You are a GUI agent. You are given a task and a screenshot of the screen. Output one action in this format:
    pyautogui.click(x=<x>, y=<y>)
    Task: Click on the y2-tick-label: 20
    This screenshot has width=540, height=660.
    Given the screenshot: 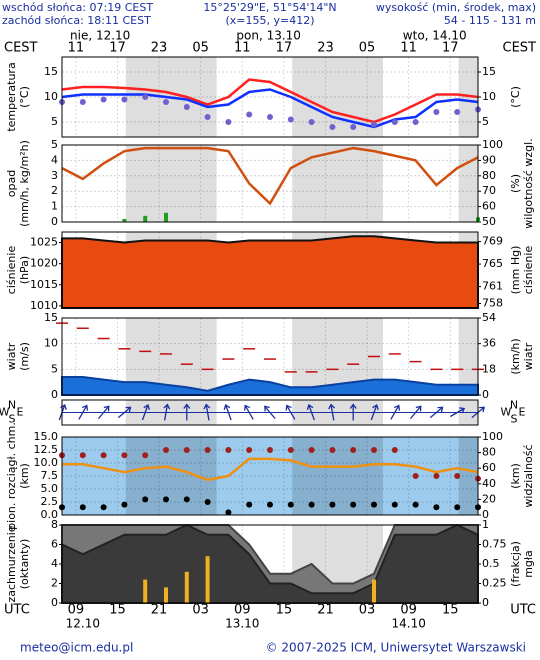 What is the action you would take?
    pyautogui.click(x=489, y=498)
    